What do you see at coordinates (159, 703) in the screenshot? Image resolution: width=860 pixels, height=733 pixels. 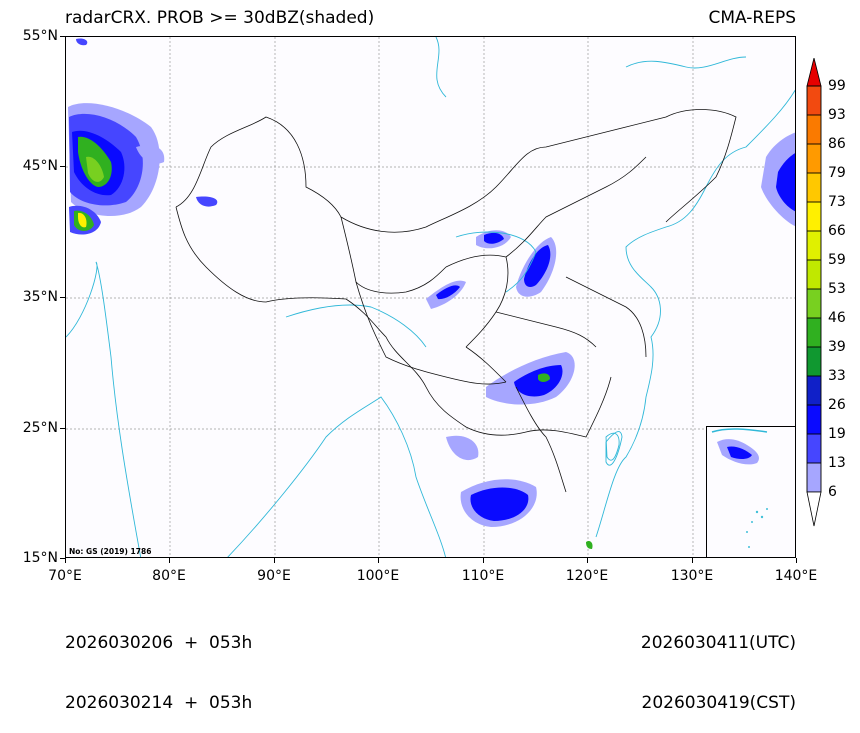 I see `init-time-cst: 2026030214 + 053h` at bounding box center [159, 703].